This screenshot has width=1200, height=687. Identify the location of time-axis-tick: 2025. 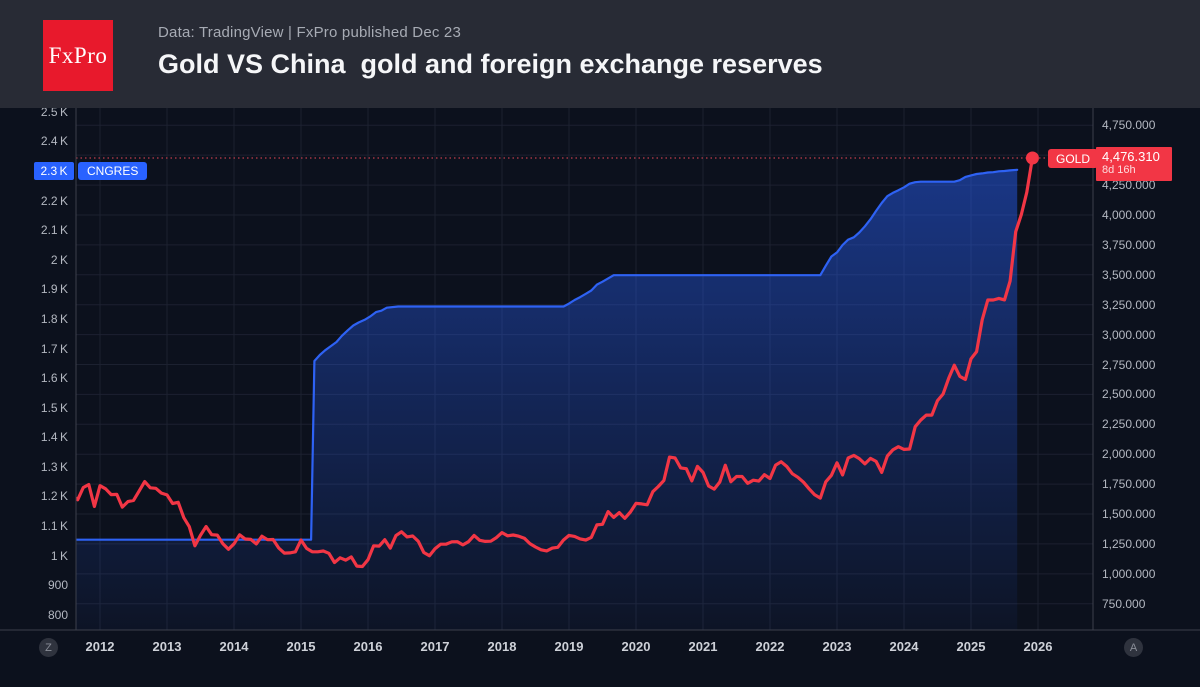
(971, 646).